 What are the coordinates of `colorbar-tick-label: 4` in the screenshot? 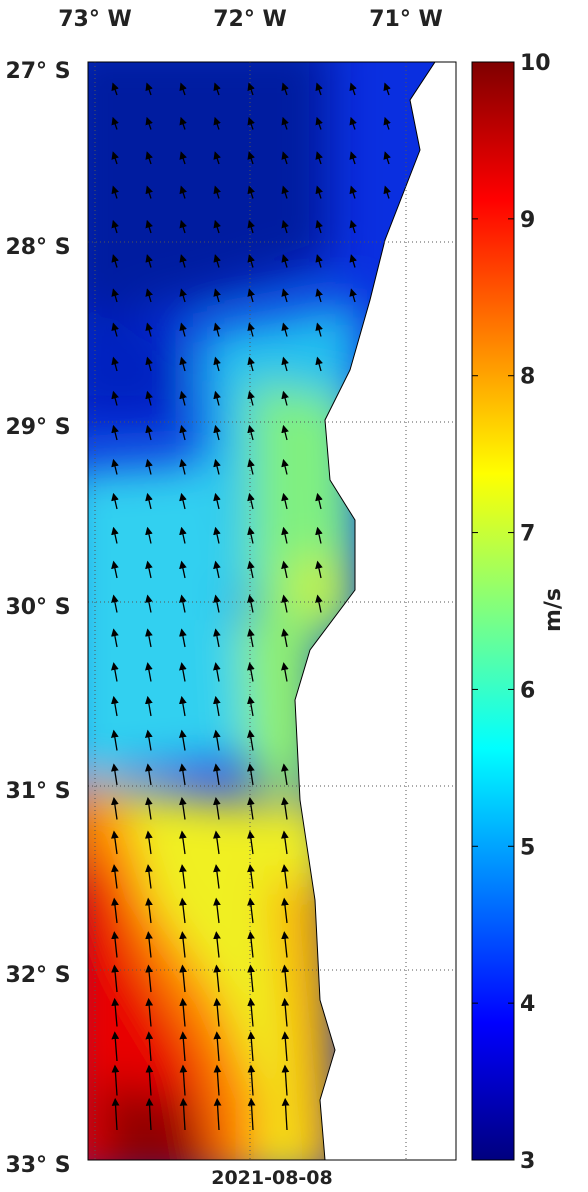 It's located at (527, 1004).